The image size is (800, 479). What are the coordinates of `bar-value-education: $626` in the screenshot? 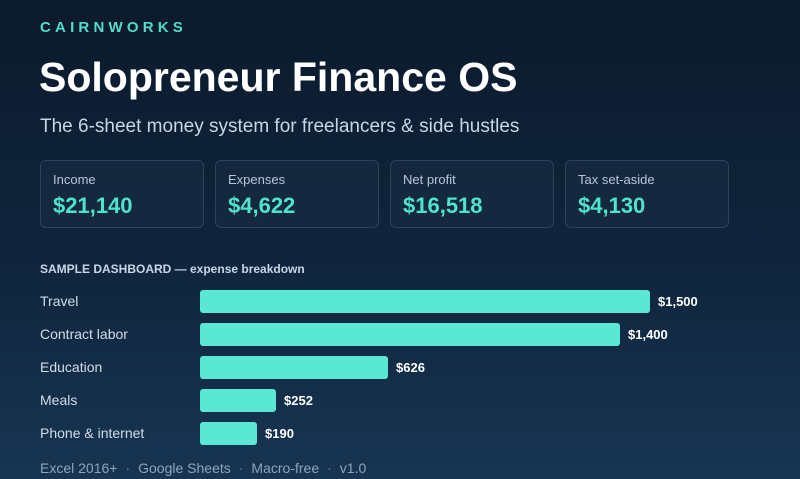 It's located at (410, 367).